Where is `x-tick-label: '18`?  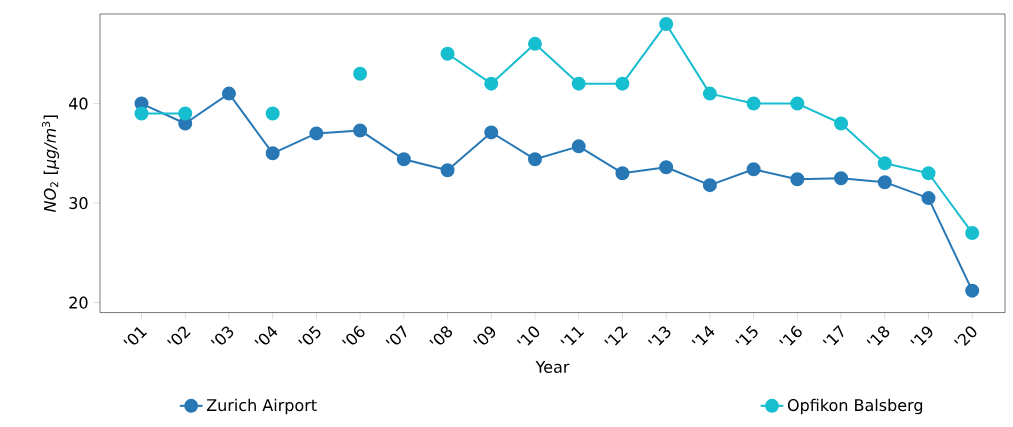
x-tick-label: '18 is located at coordinates (878, 336).